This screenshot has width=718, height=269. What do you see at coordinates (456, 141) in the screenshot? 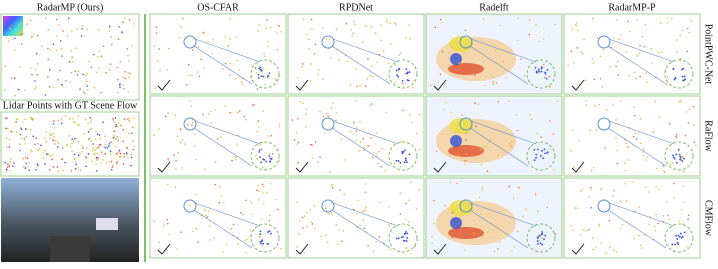
I see `heat-blob` at bounding box center [456, 141].